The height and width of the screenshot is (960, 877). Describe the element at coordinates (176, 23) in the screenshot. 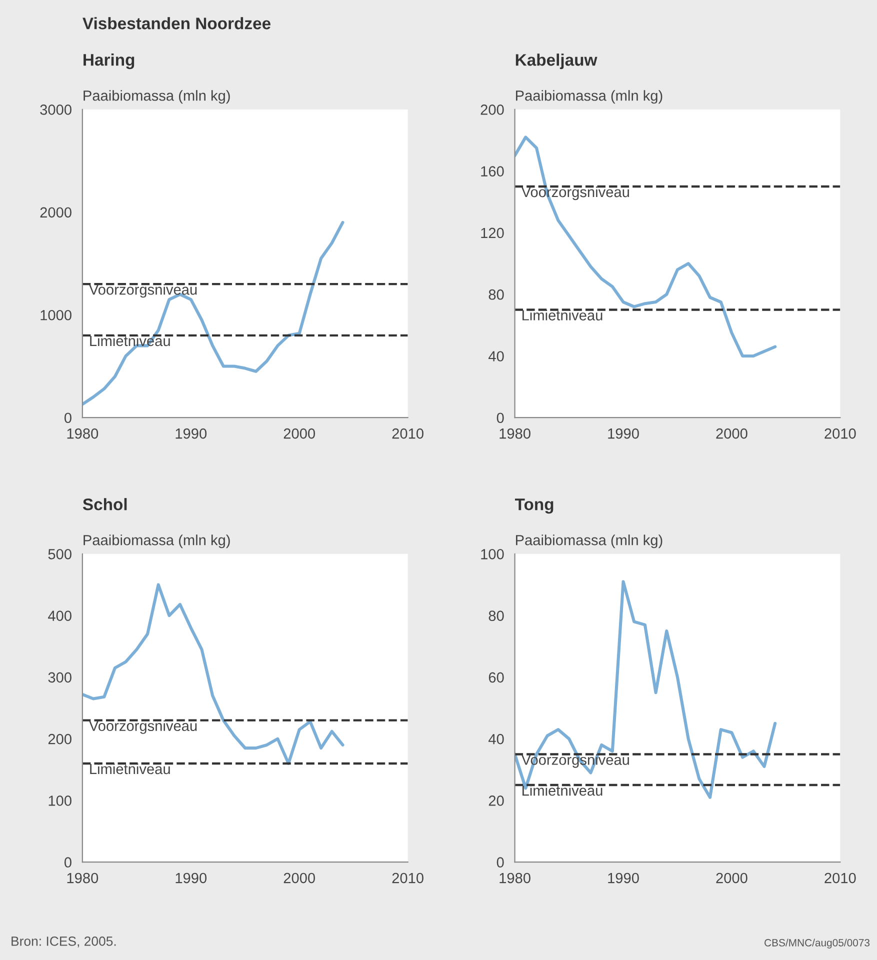

I see `chart-title: Visbestanden Noordzee` at that location.